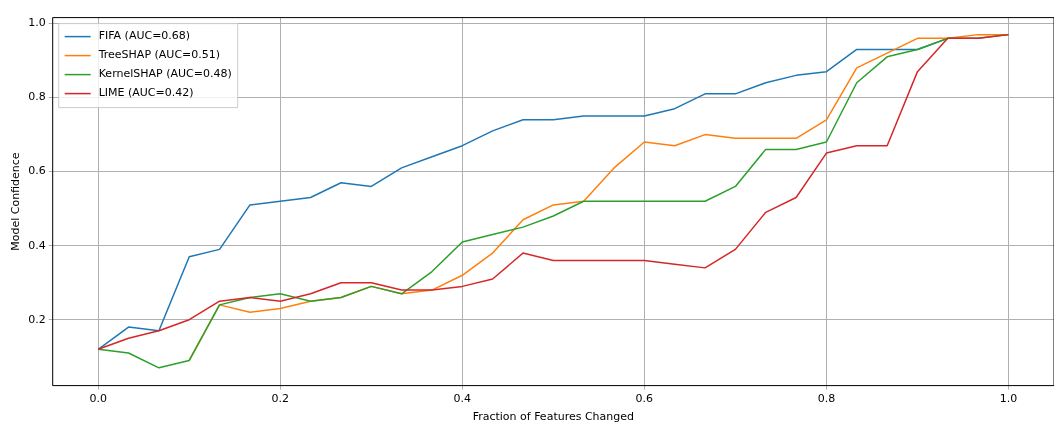 This screenshot has width=1062, height=434. Describe the element at coordinates (98, 399) in the screenshot. I see `x-tick-label: 0.0` at that location.